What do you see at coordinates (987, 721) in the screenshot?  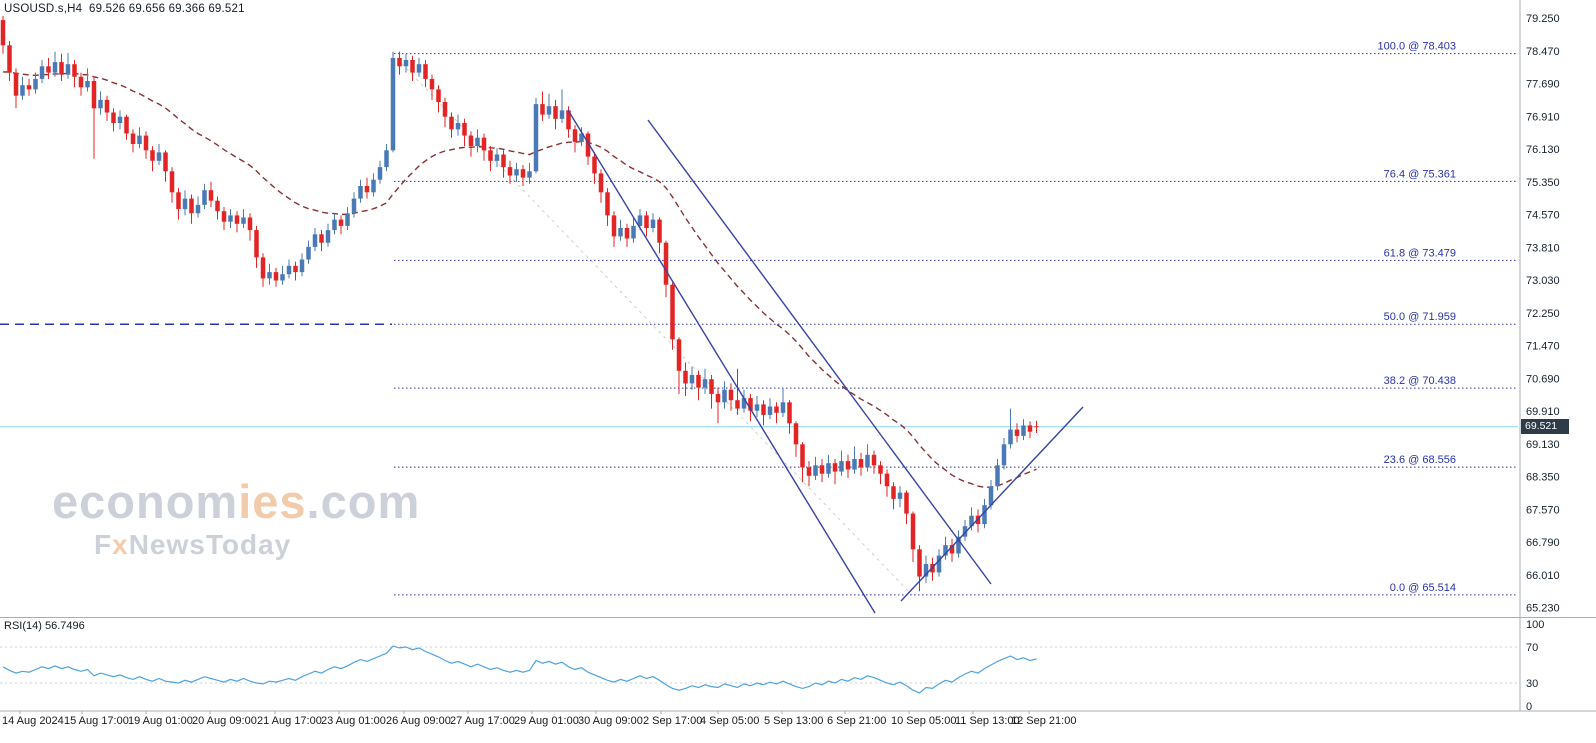 I see `time-tick-label: 11 Sep 13:00` at bounding box center [987, 721].